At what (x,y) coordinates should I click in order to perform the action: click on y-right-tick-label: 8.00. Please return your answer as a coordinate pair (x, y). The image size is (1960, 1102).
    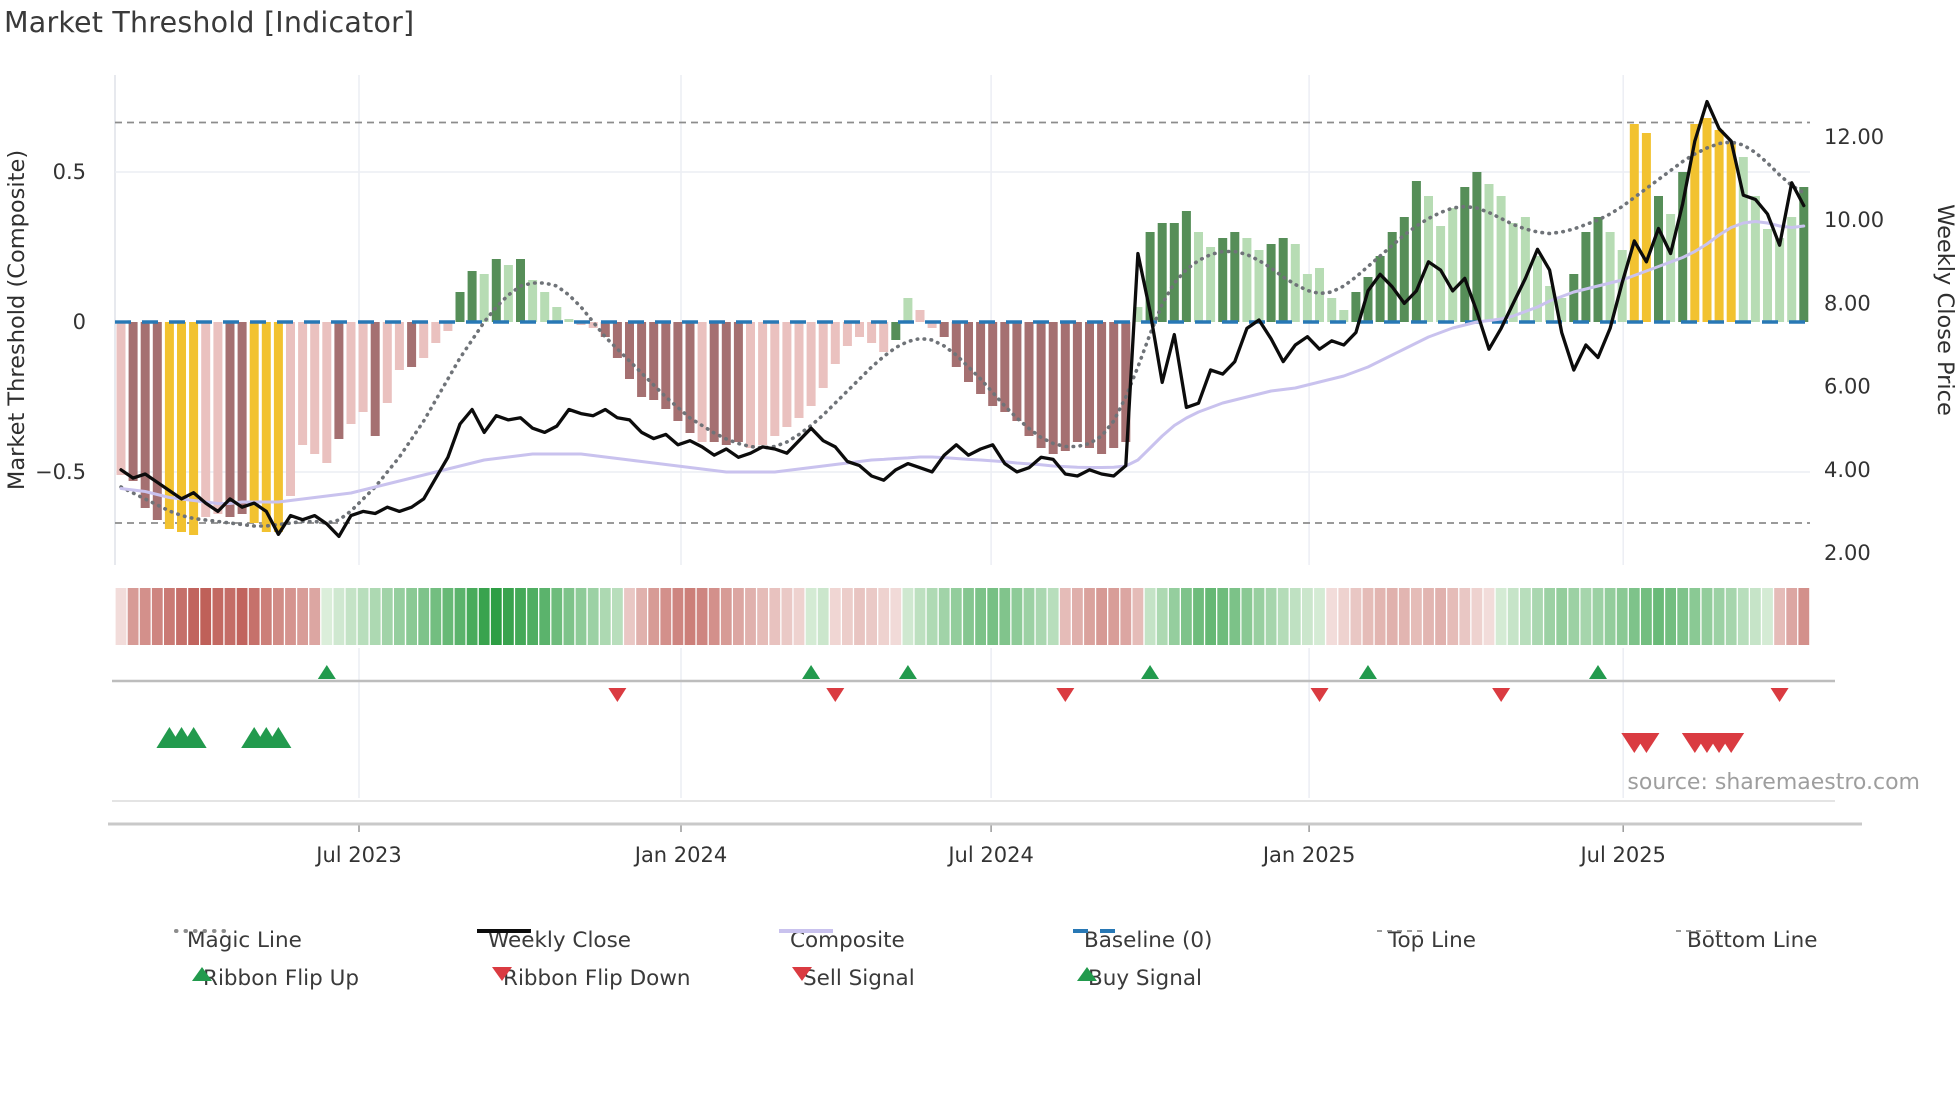
    Looking at the image, I should click on (1847, 303).